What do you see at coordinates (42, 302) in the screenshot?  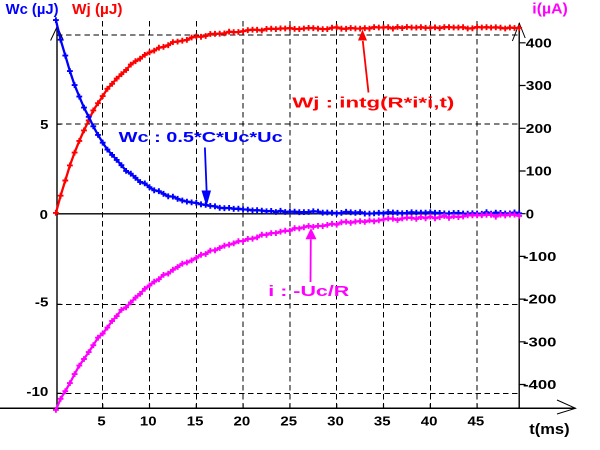 I see `svg-text: -5` at bounding box center [42, 302].